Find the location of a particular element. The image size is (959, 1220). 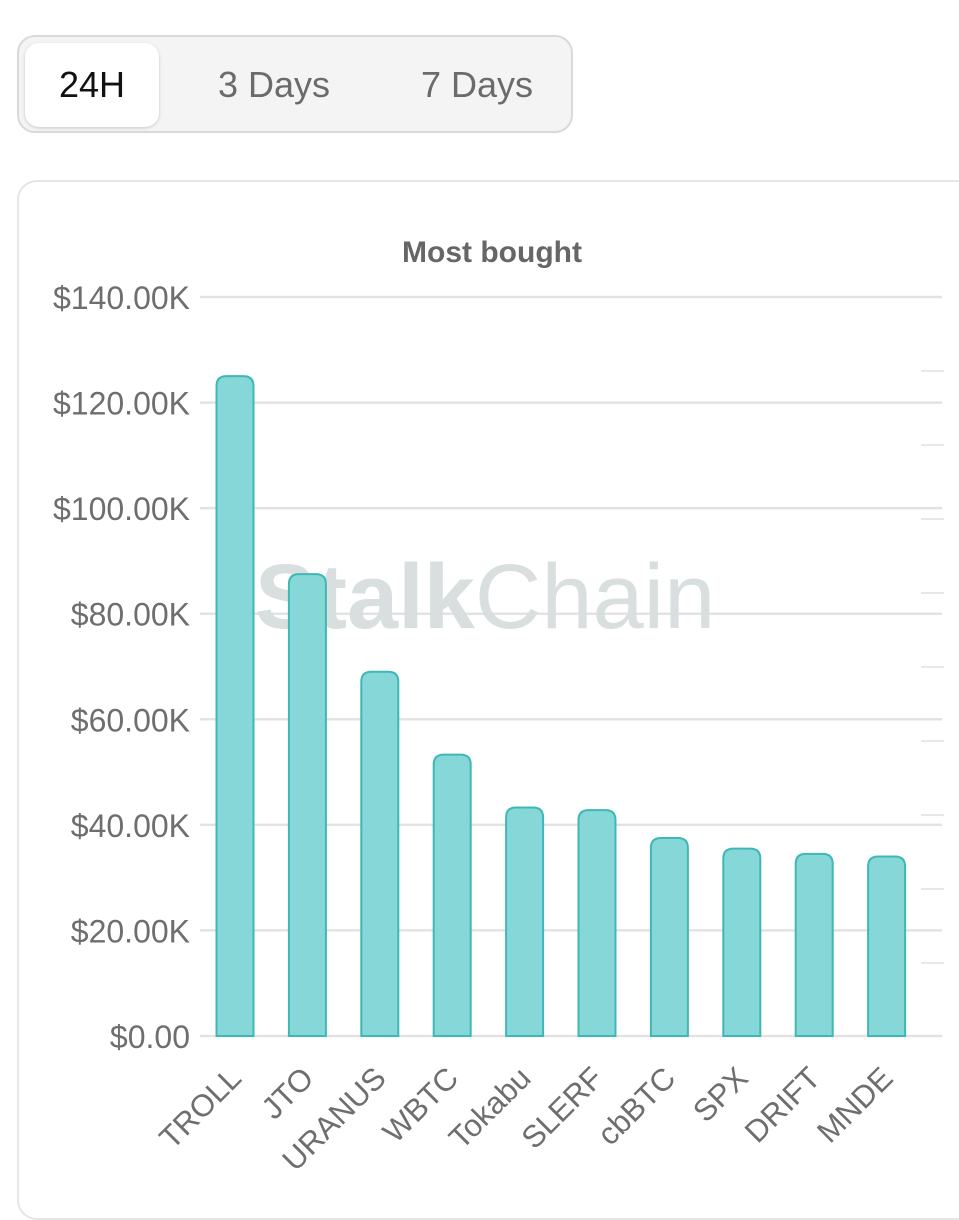

x-tick-label: Tokabu is located at coordinates (489, 1107).